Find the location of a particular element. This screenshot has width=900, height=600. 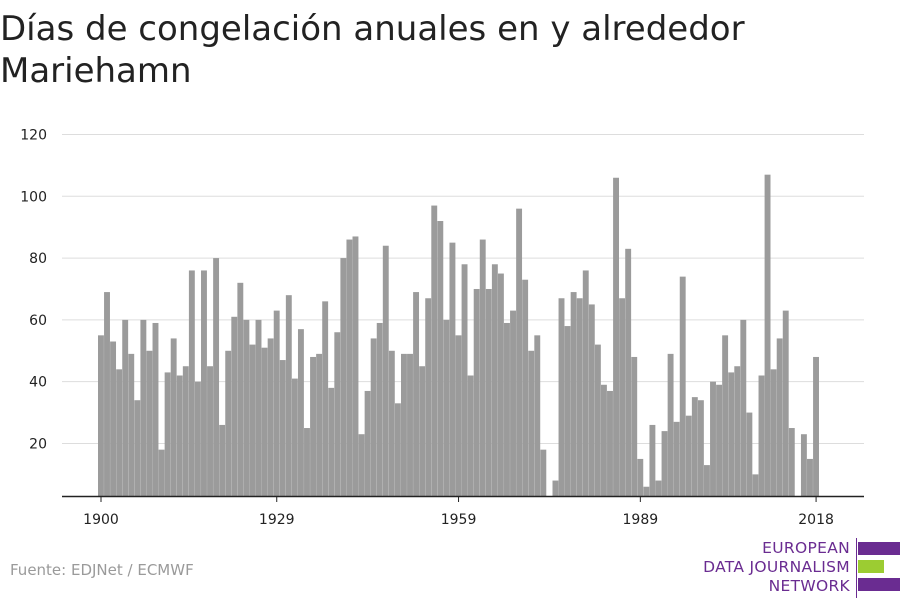

y-tick-label: 20 is located at coordinates (38, 444).